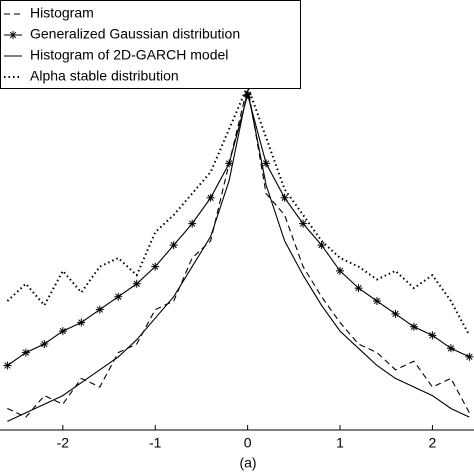 Image resolution: width=474 pixels, height=474 pixels. Describe the element at coordinates (13, 35) in the screenshot. I see `legend-marker` at that location.